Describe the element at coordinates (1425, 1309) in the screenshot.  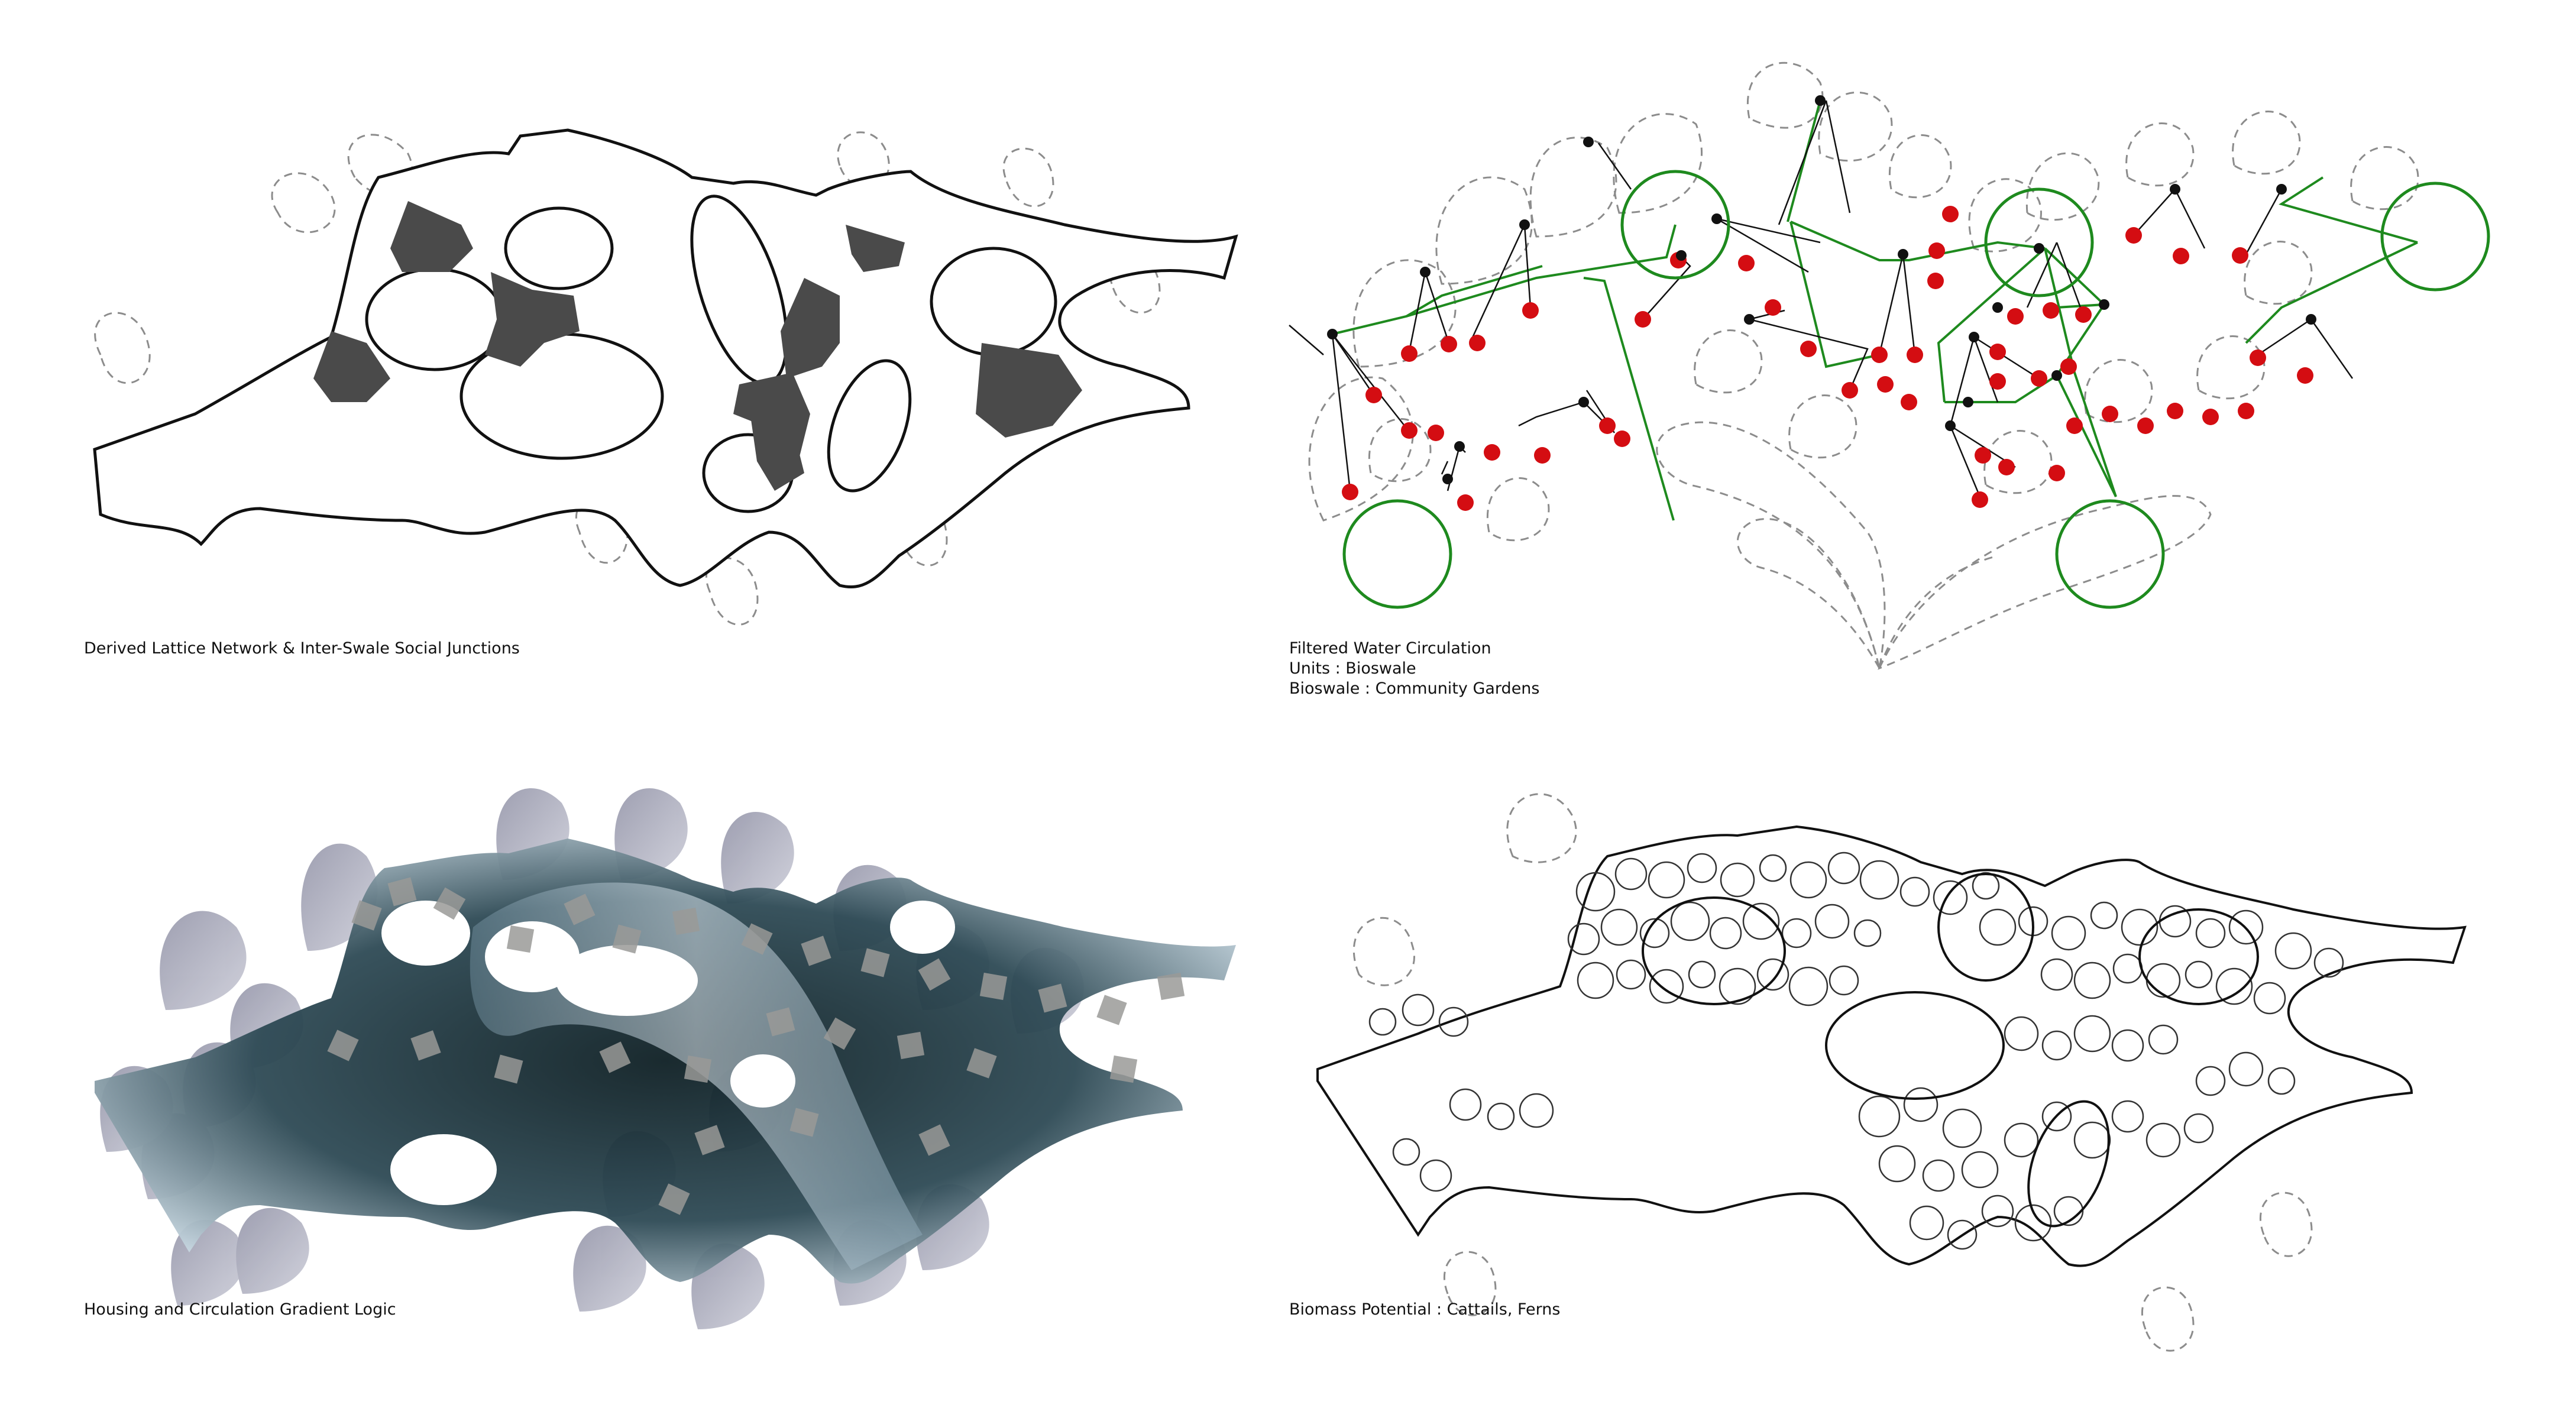
I see `biomass-caption: Biomass Potential : Cattails, Ferns` at that location.